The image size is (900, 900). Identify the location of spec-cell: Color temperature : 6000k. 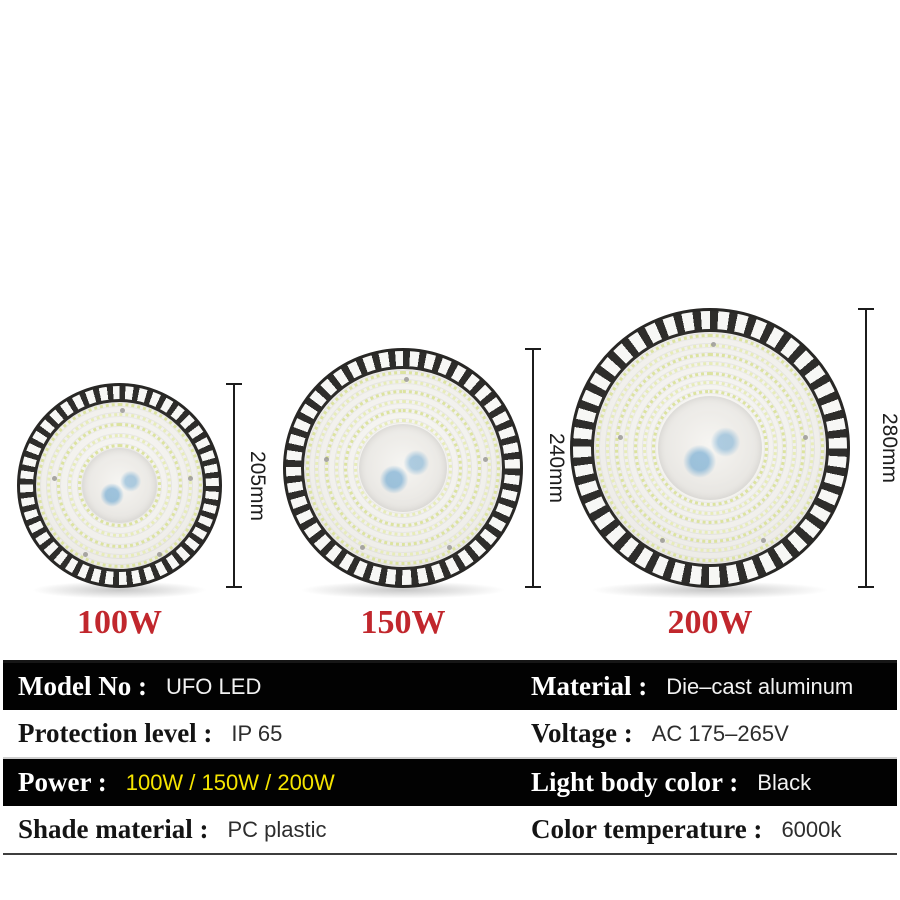
(686, 829).